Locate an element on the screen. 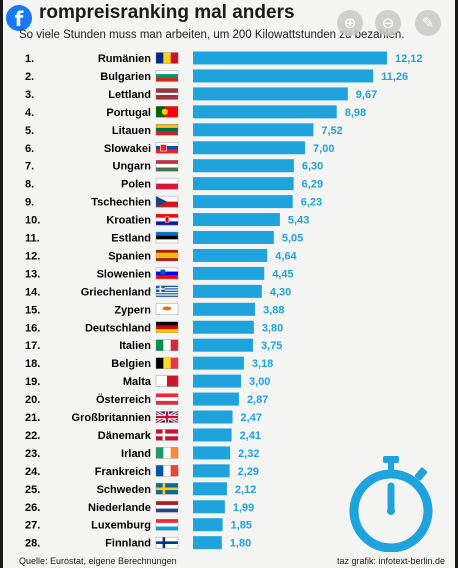 The width and height of the screenshot is (458, 568). rank-label: 20. is located at coordinates (32, 400).